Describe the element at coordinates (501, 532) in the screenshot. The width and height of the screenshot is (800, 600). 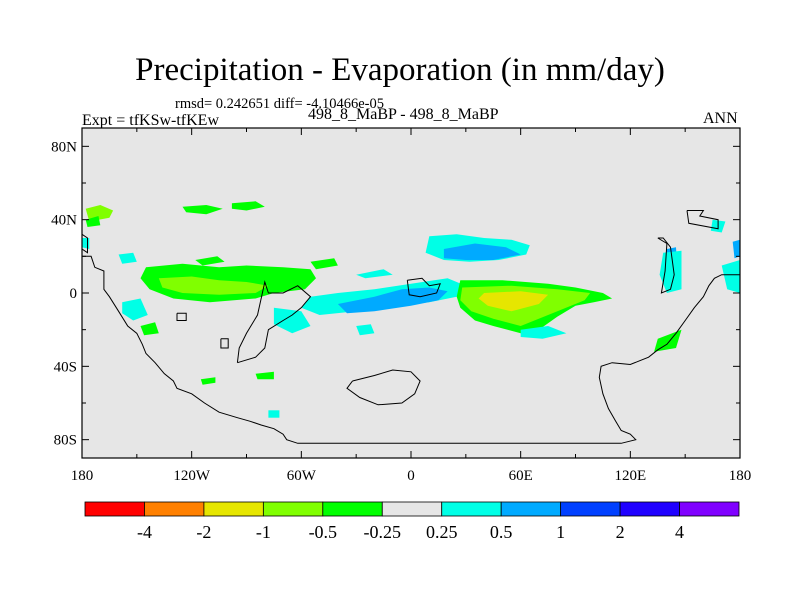
I see `colorbar-label-6: 0.5` at that location.